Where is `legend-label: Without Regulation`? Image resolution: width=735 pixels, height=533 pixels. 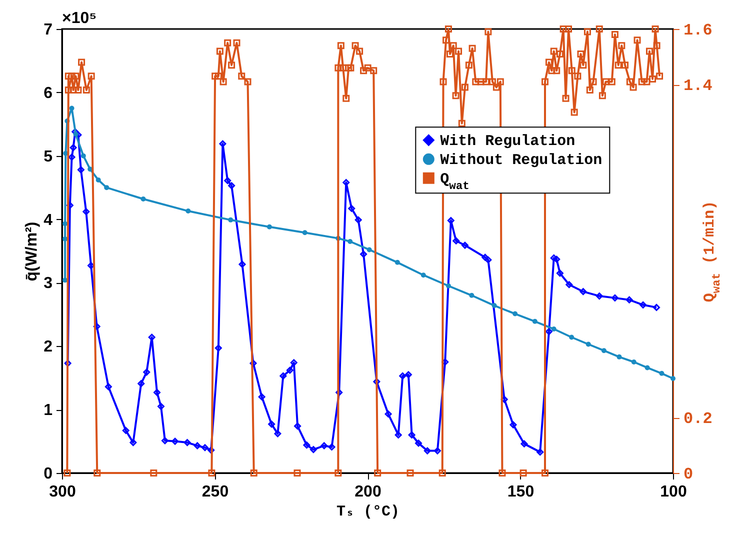
legend-label: Without Regulation is located at coordinates (521, 161).